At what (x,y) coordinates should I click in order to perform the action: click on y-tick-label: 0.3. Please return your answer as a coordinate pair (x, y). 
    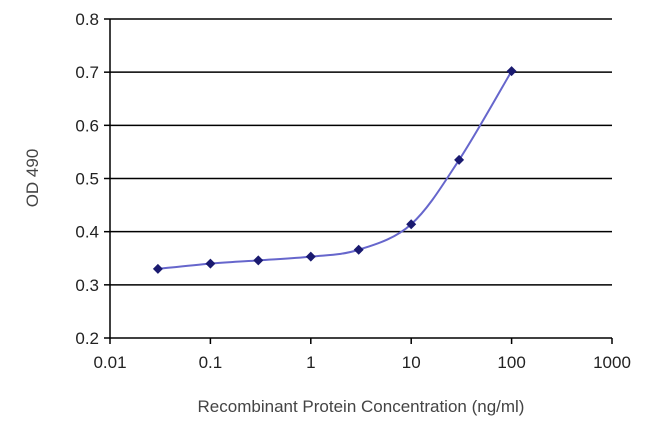
    Looking at the image, I should click on (87, 285).